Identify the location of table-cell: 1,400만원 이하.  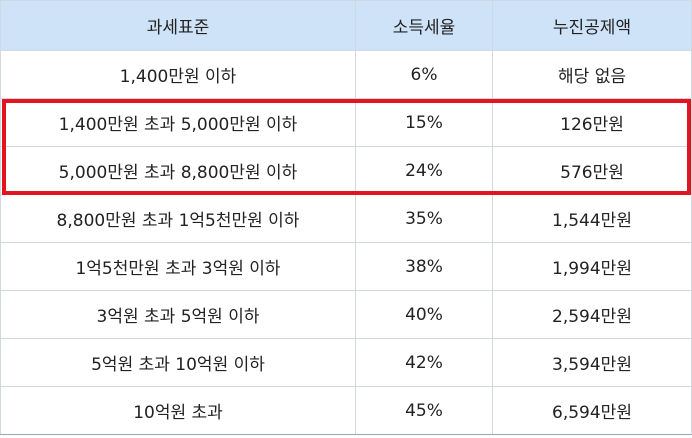
(178, 74).